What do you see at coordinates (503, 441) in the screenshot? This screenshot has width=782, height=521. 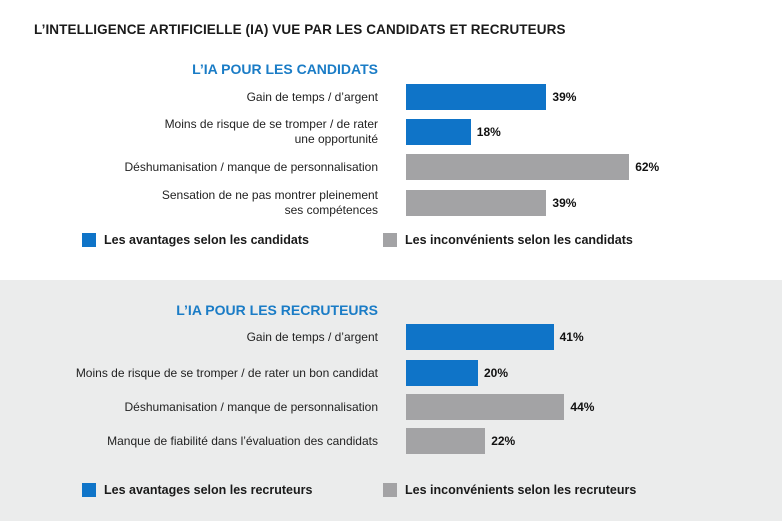 I see `value-label: 22%` at bounding box center [503, 441].